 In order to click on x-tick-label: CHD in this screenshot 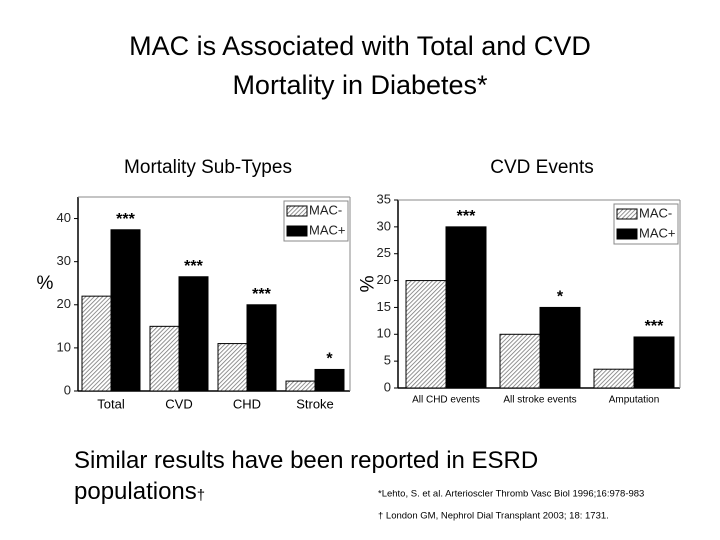, I will do `click(247, 403)`.